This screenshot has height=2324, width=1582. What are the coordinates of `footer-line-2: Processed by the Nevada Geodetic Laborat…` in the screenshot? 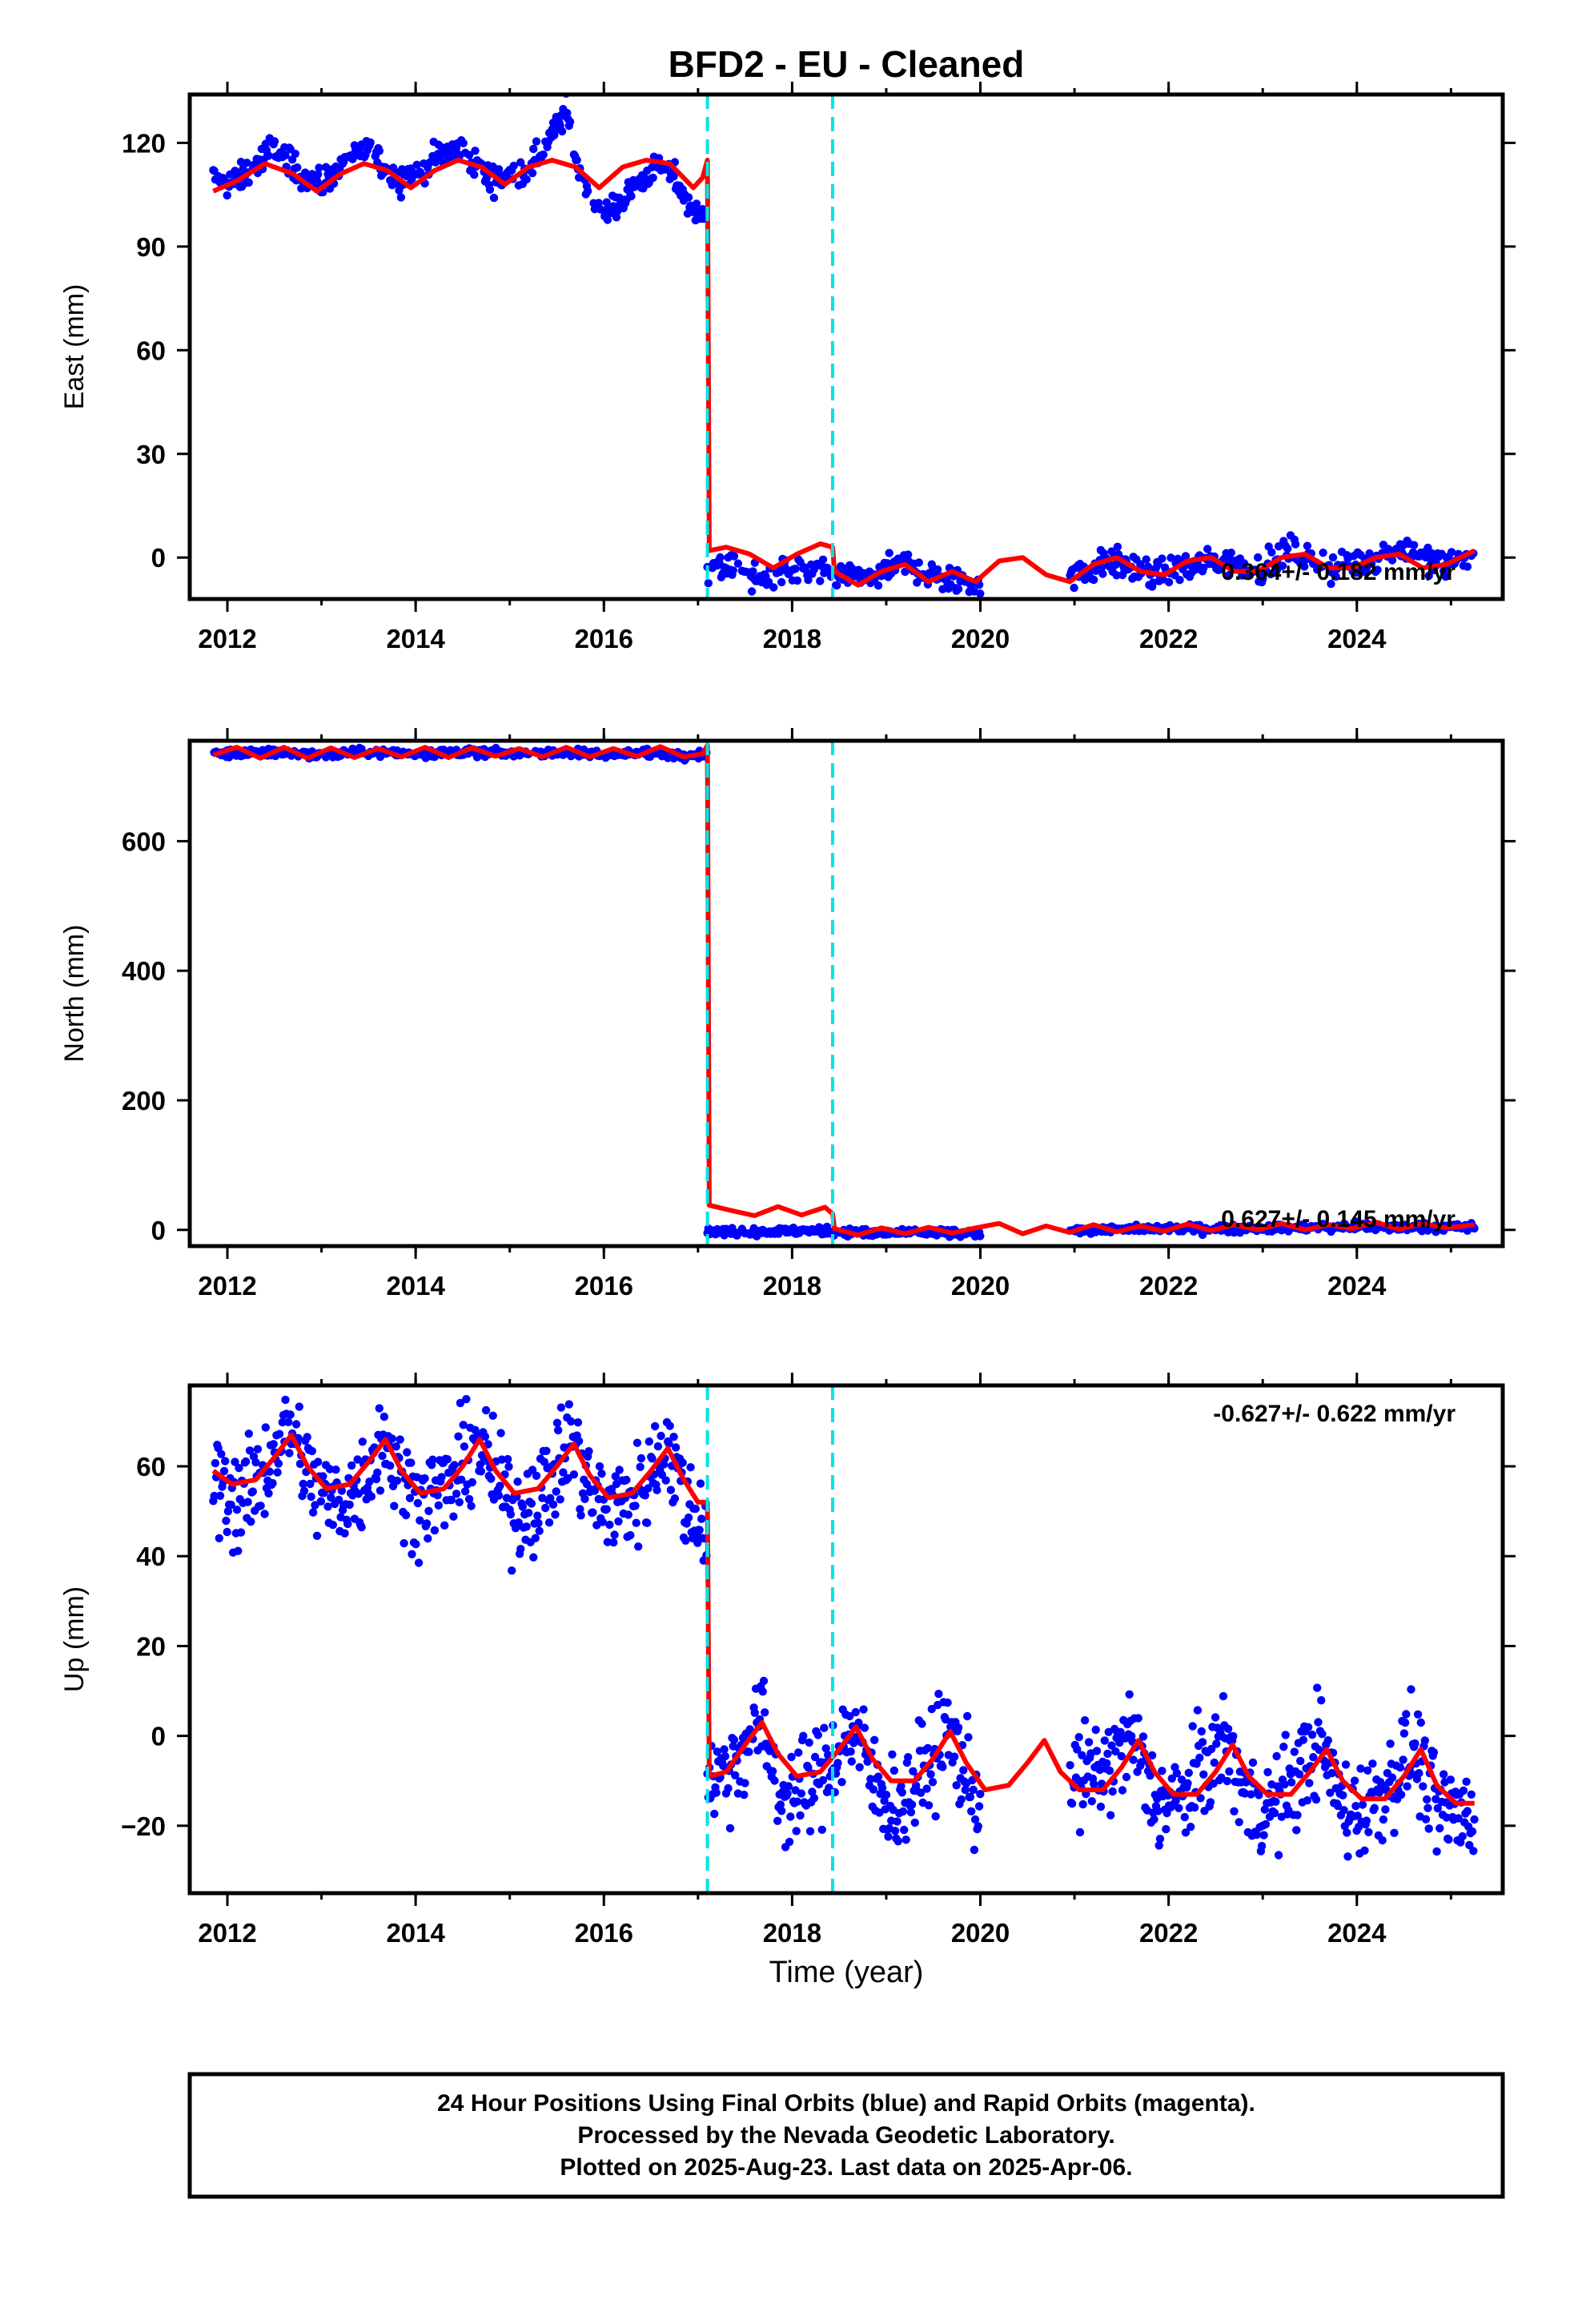 It's located at (846, 2135).